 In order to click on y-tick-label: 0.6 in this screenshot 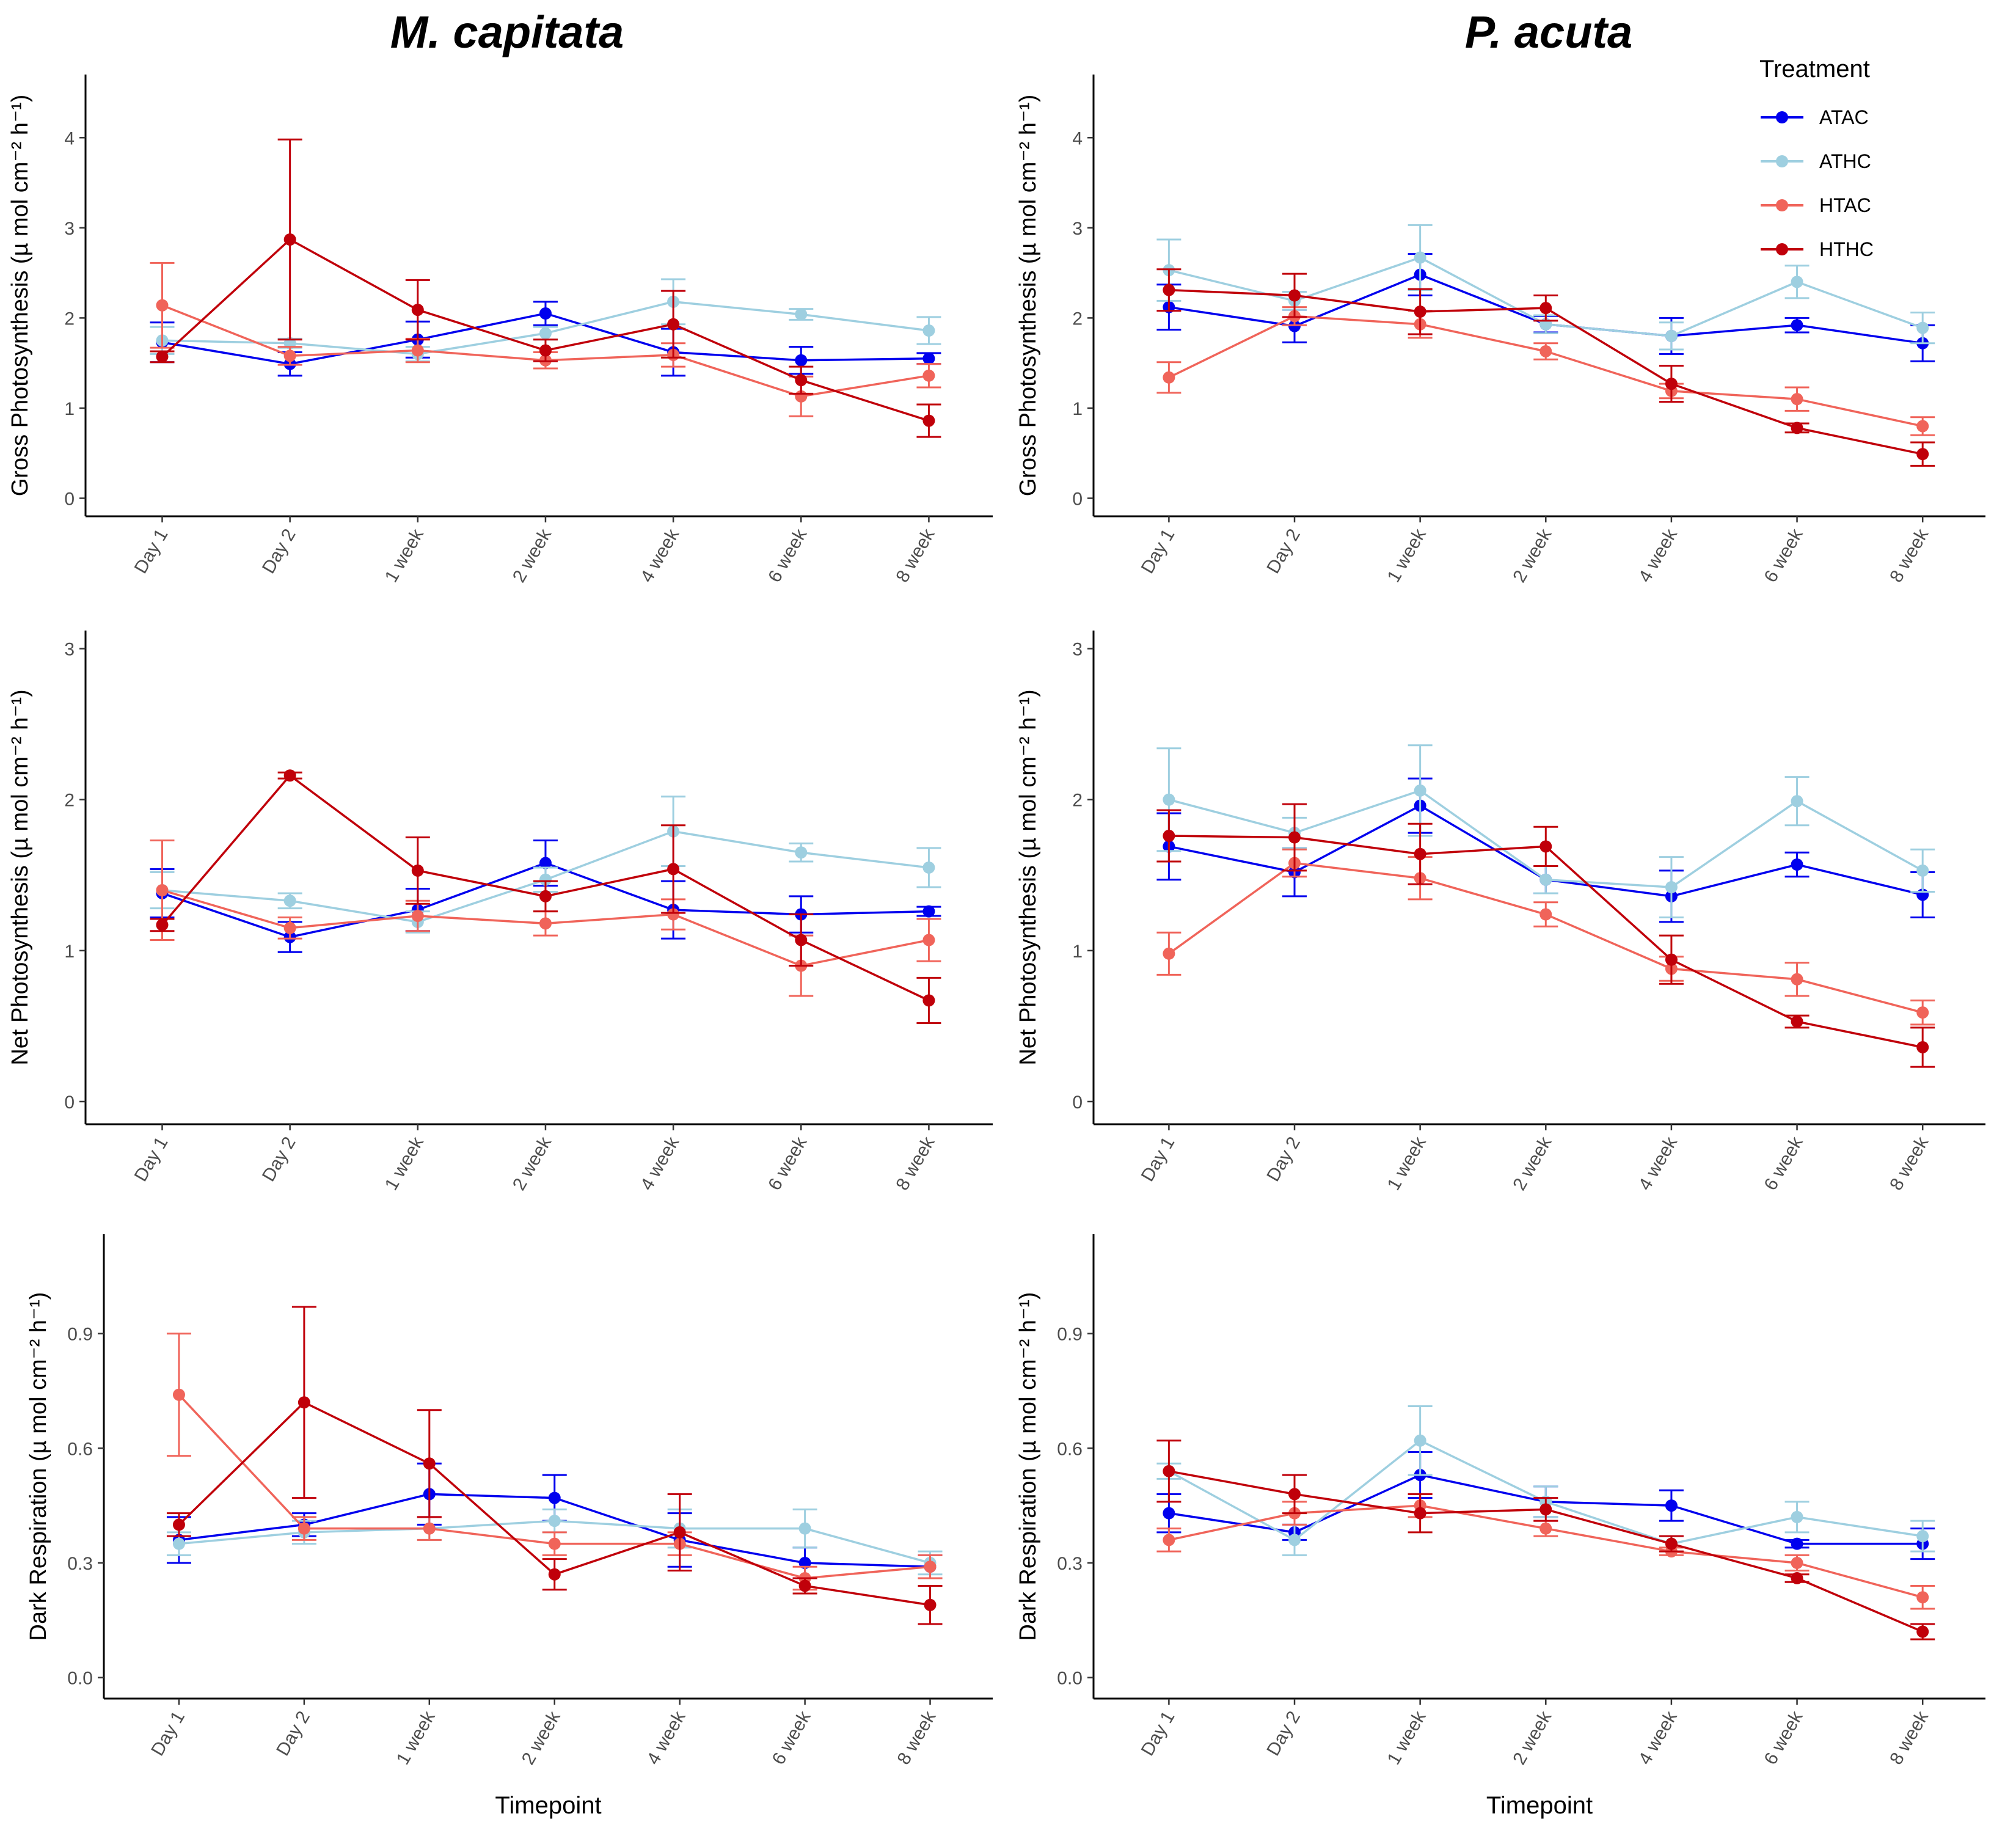, I will do `click(80, 1449)`.